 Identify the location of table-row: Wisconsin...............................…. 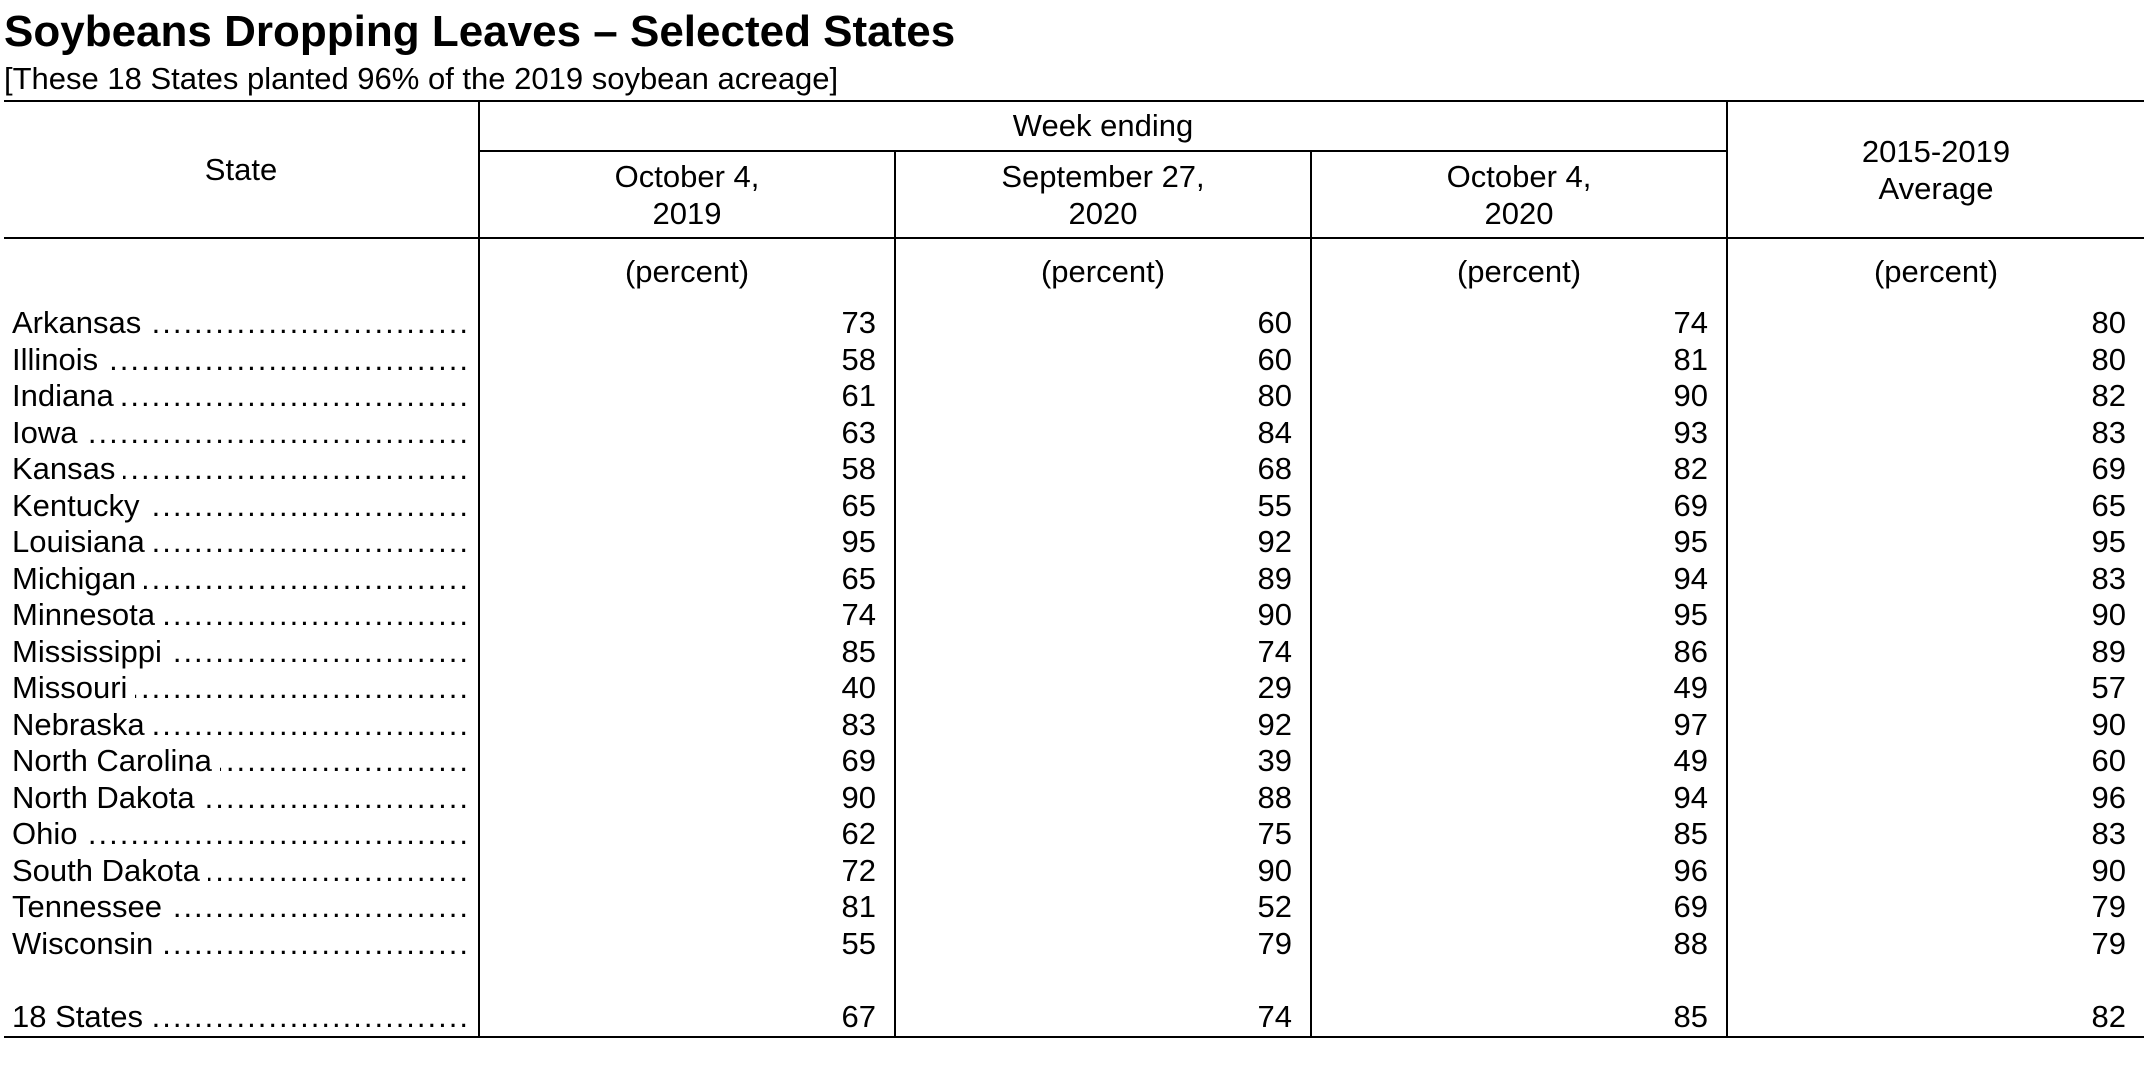
(1074, 944).